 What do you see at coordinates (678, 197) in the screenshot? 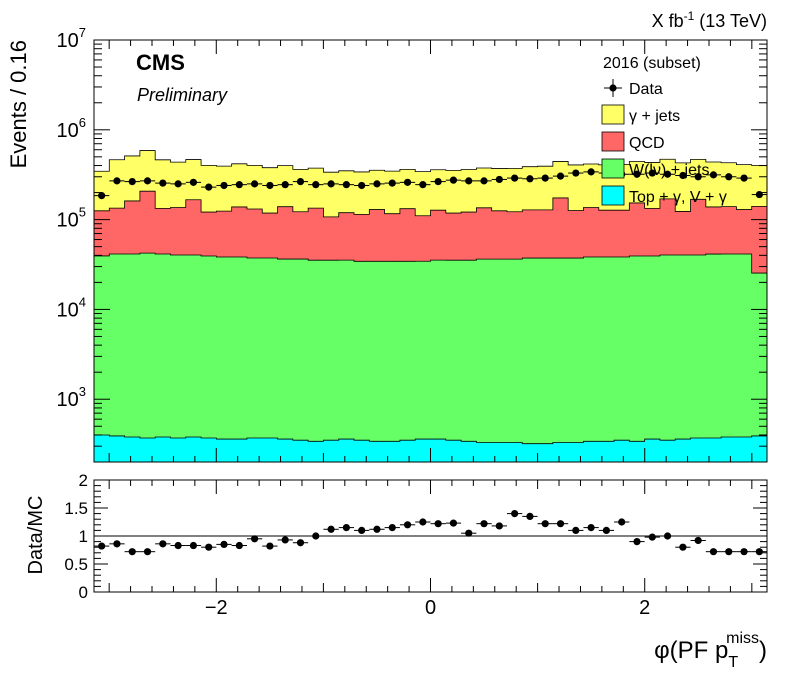
I see `legend-label: Top + γ, V + γ` at bounding box center [678, 197].